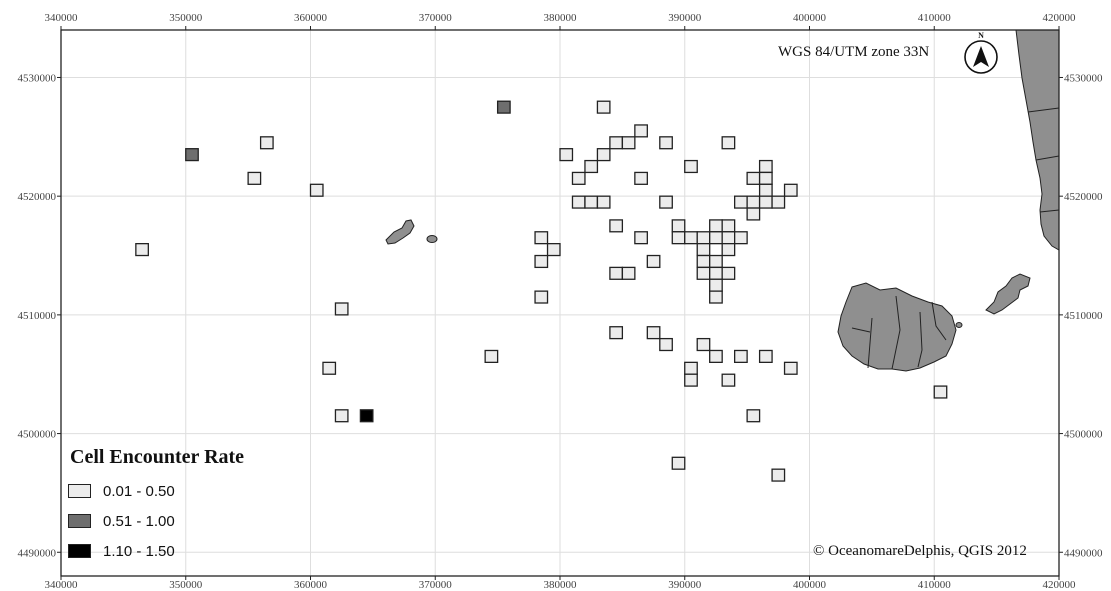 The image size is (1111, 591). What do you see at coordinates (400, 232) in the screenshot?
I see `island-small-west` at bounding box center [400, 232].